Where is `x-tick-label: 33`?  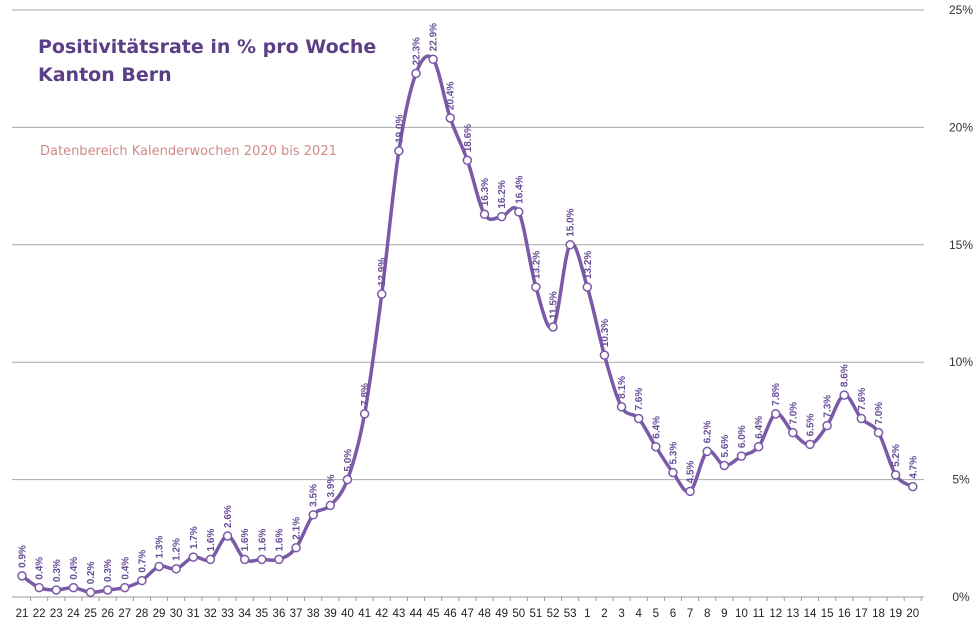 x-tick-label: 33 is located at coordinates (227, 614).